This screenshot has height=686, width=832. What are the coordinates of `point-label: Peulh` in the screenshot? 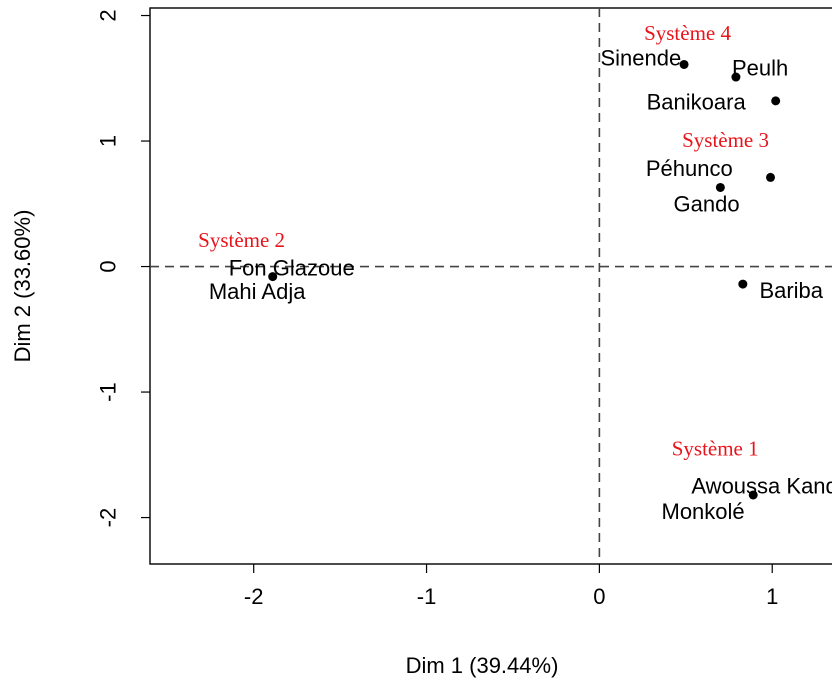 It's located at (760, 68).